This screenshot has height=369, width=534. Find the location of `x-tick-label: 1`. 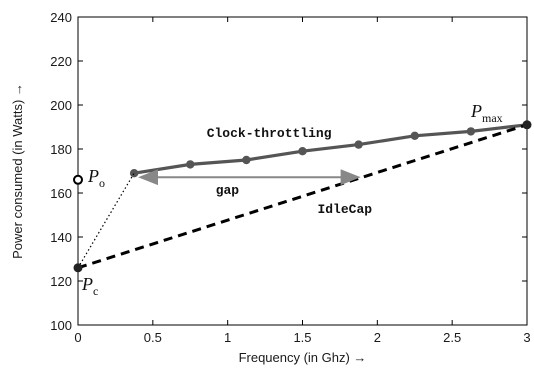

x-tick-label: 1 is located at coordinates (227, 337).